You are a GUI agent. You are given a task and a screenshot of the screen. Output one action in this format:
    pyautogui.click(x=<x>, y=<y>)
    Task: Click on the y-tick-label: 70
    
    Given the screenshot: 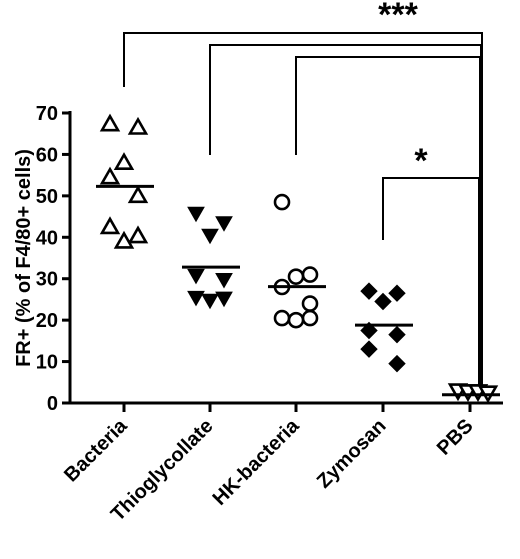 What is the action you would take?
    pyautogui.click(x=47, y=114)
    